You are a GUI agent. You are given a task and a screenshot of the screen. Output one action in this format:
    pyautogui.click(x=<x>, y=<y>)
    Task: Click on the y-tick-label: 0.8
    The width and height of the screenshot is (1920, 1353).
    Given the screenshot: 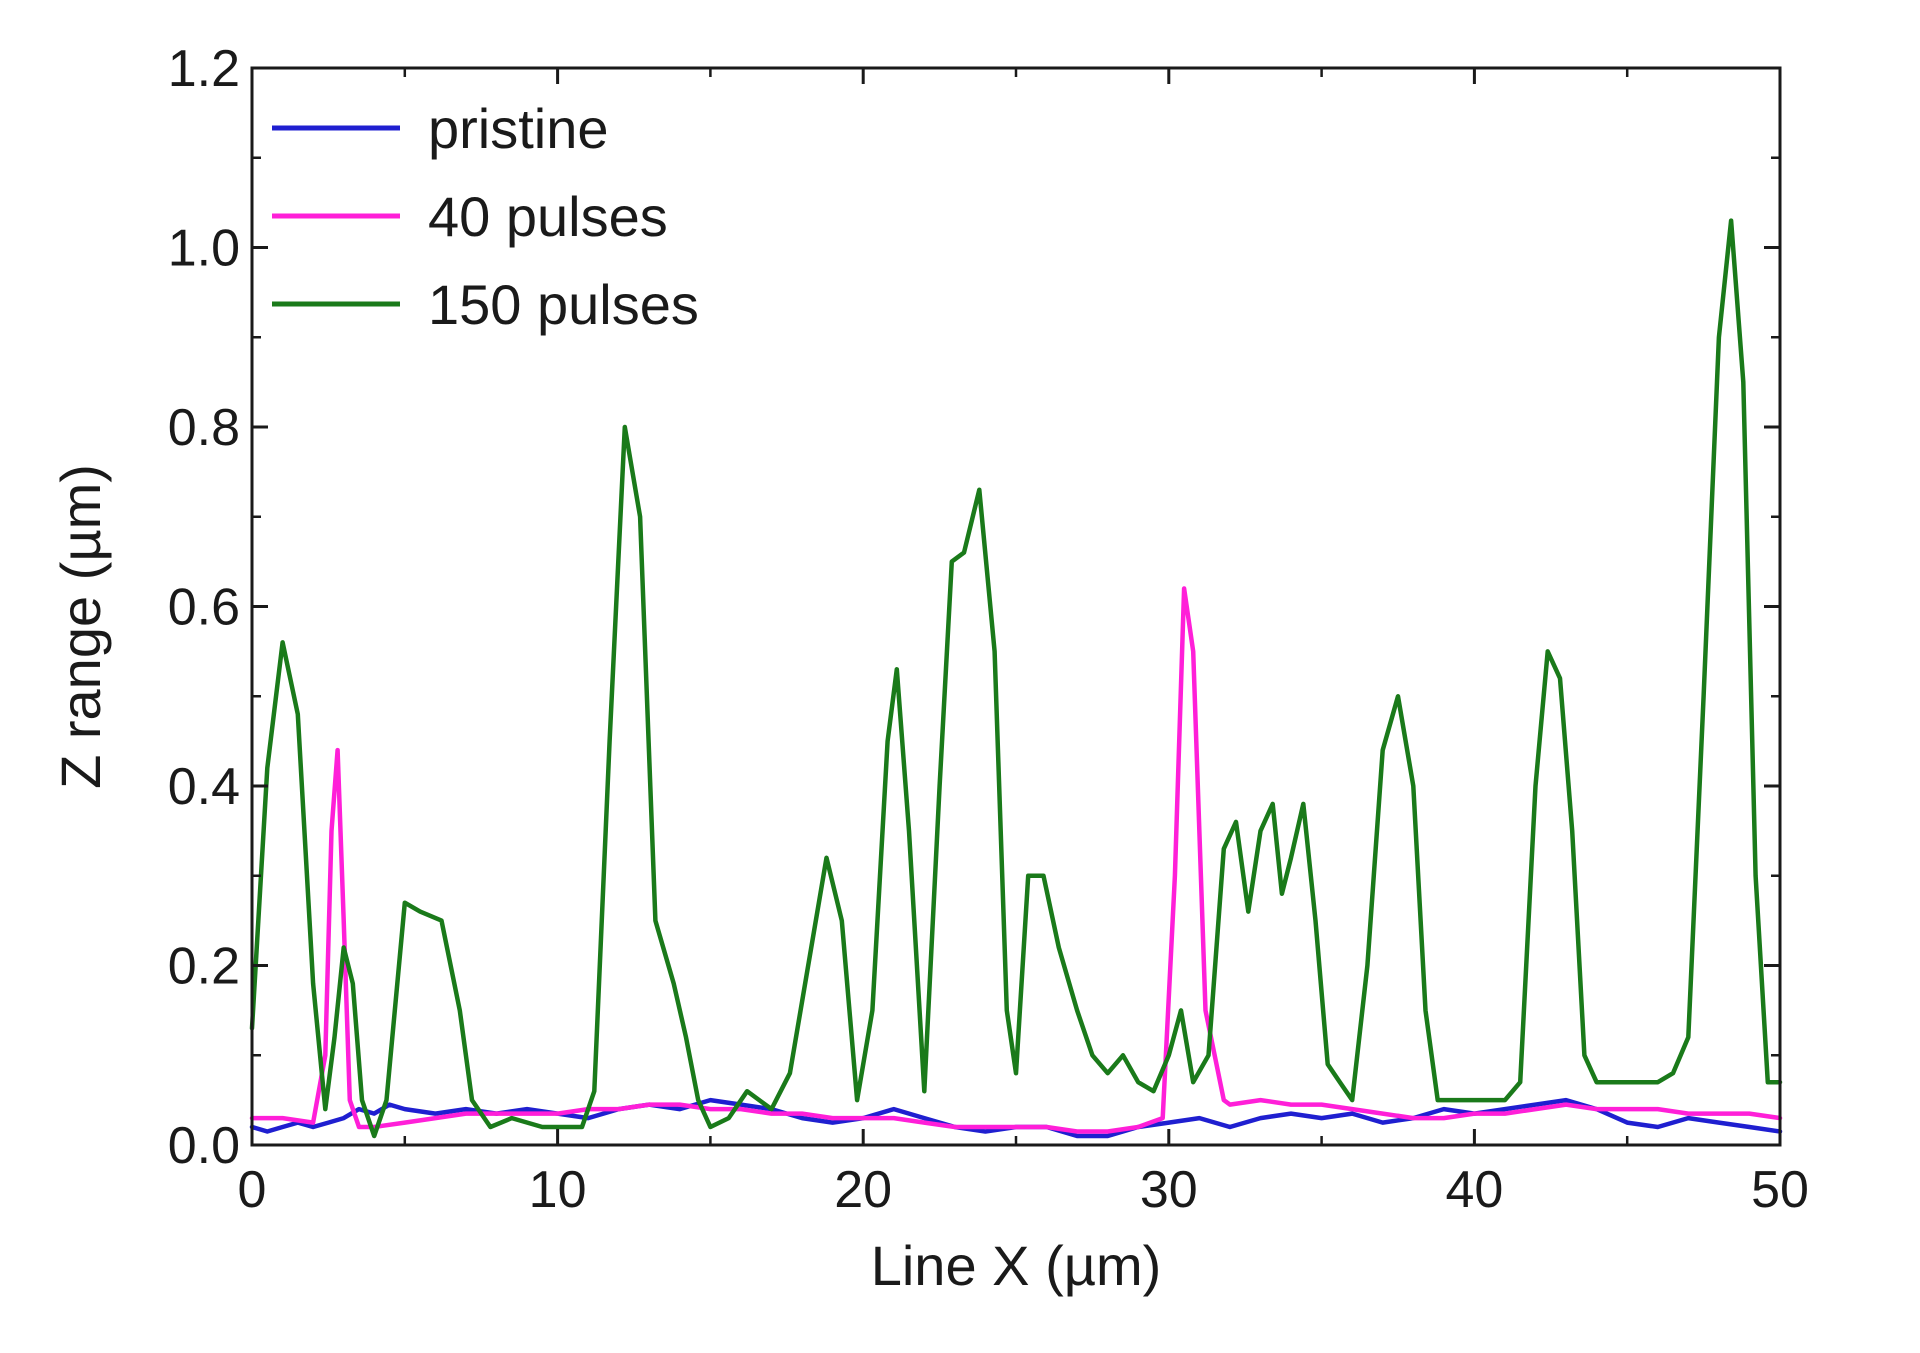 What is the action you would take?
    pyautogui.click(x=204, y=428)
    